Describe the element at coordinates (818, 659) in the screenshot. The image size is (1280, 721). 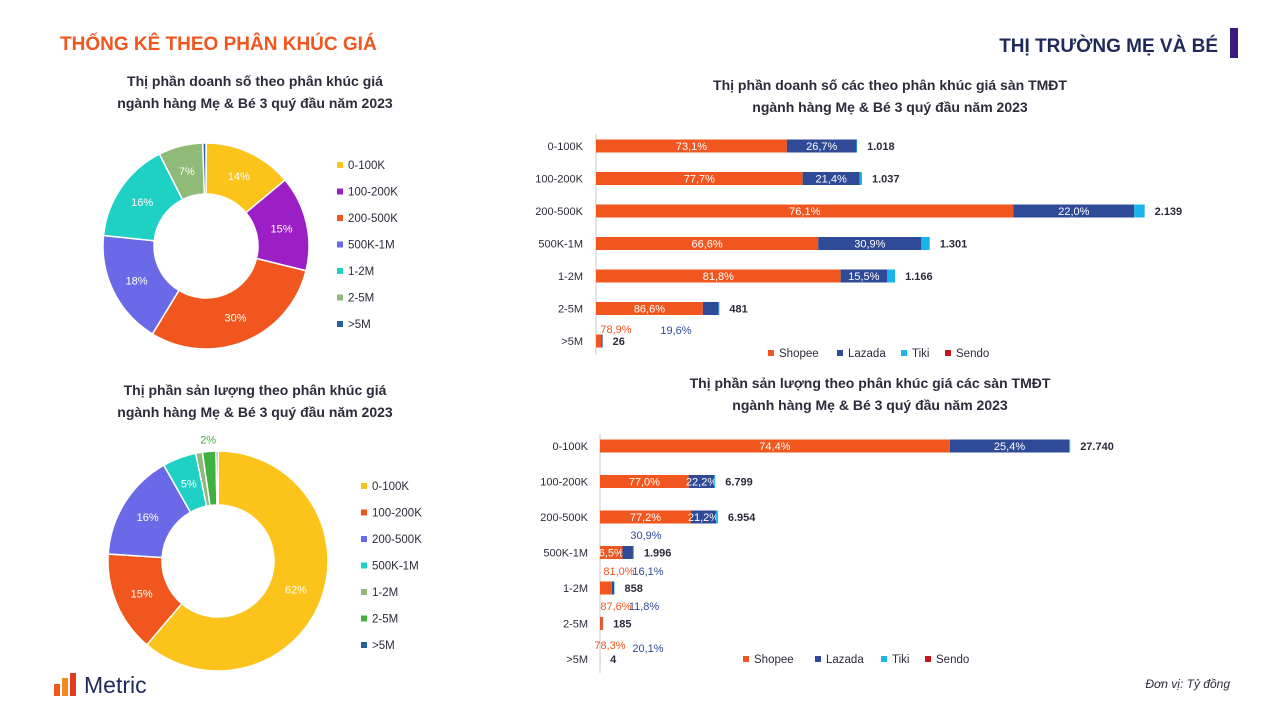
I see `bar-volume-legend-swatch-lazada` at that location.